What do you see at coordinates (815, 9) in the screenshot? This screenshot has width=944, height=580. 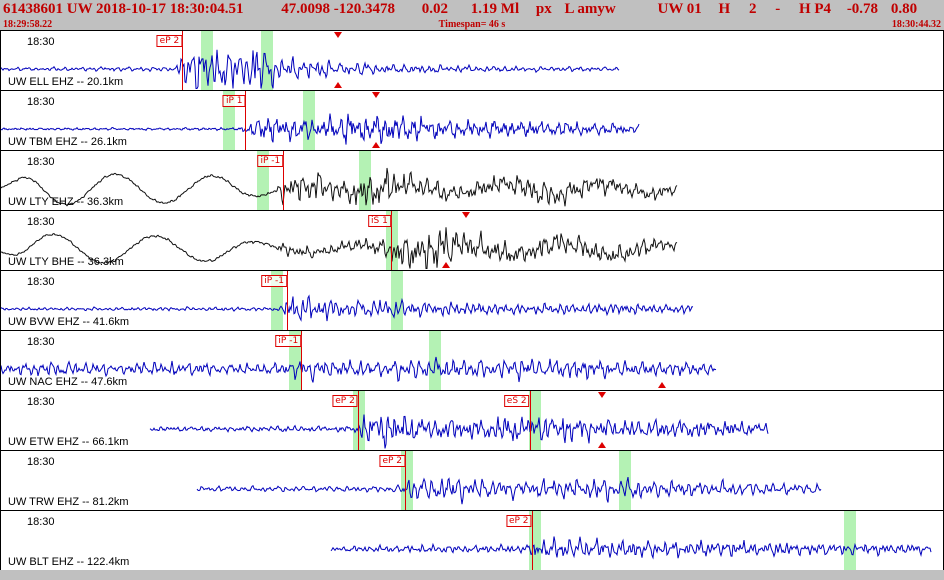 I see `header-field-hp4: H P4` at bounding box center [815, 9].